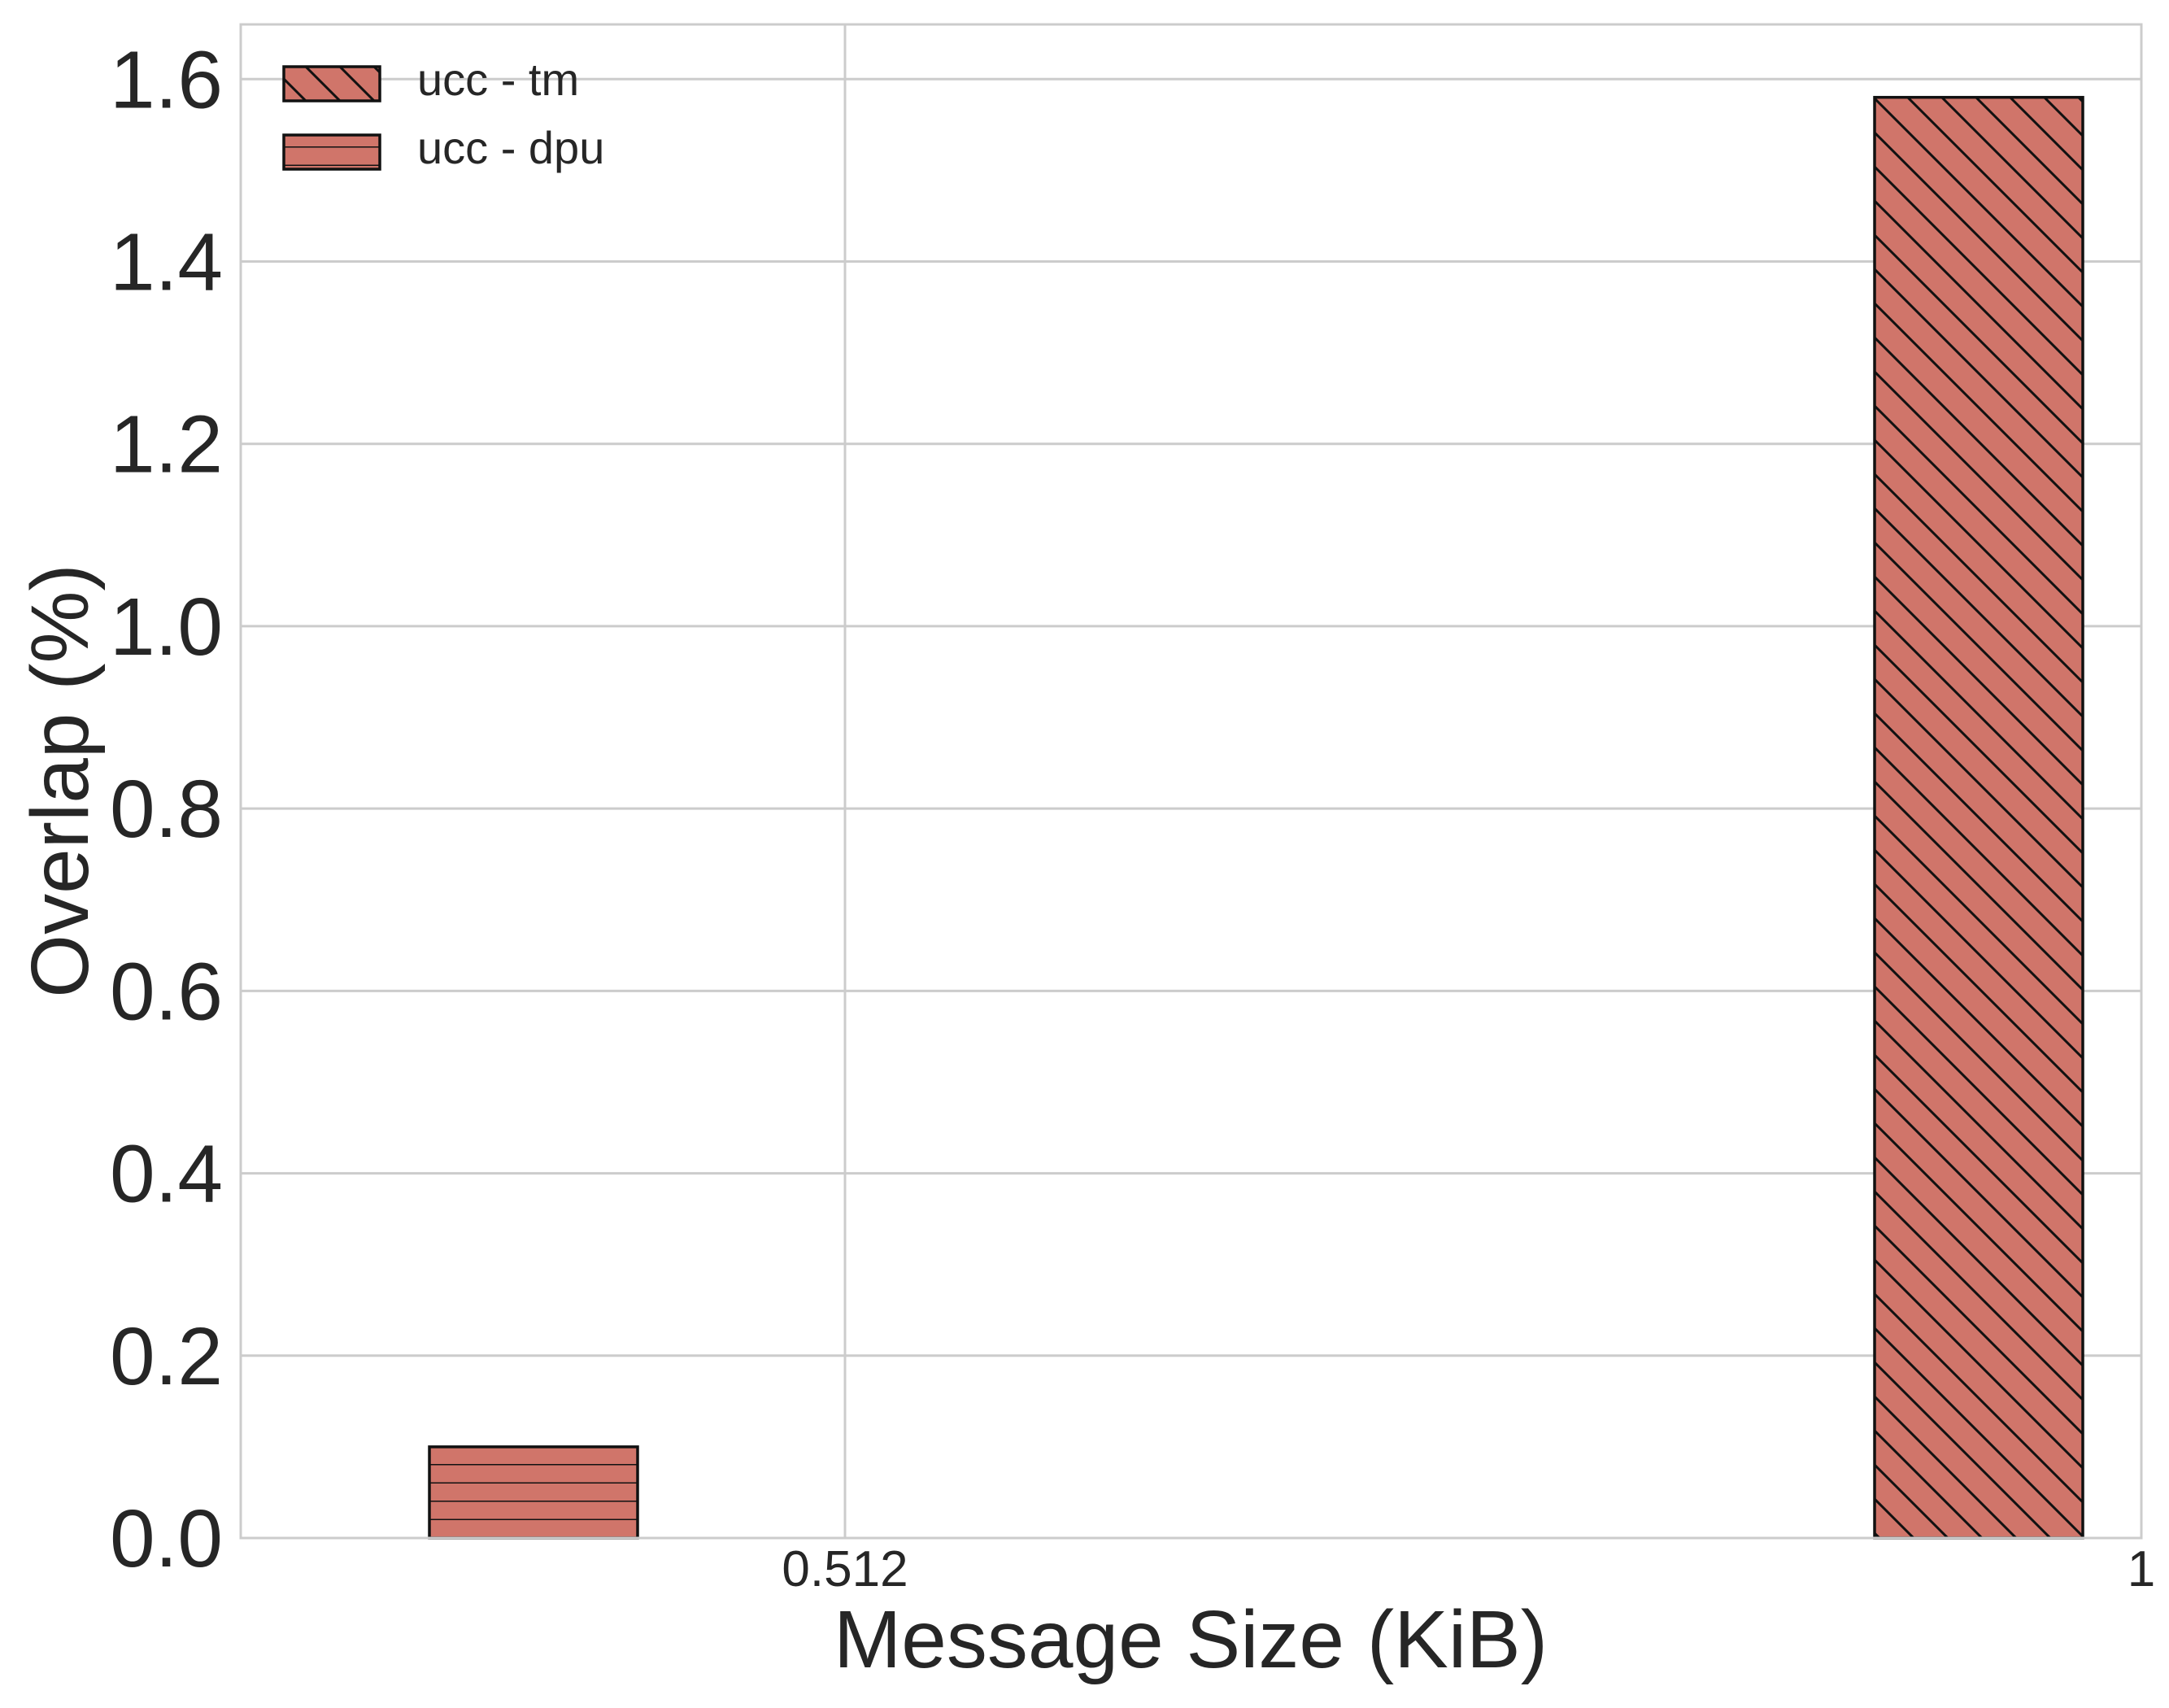 The height and width of the screenshot is (1708, 2169). Describe the element at coordinates (167, 262) in the screenshot. I see `y-tick-label: 1.4` at that location.